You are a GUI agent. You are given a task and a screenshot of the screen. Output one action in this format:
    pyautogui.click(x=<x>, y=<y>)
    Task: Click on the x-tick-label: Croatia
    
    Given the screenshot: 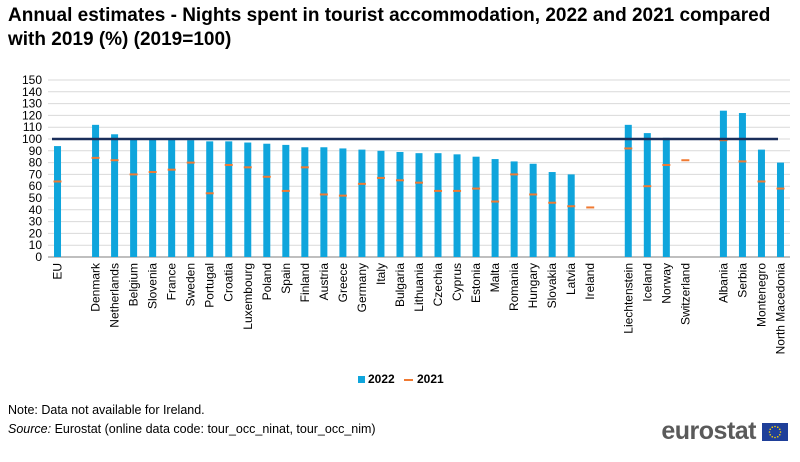 What is the action you would take?
    pyautogui.click(x=229, y=282)
    